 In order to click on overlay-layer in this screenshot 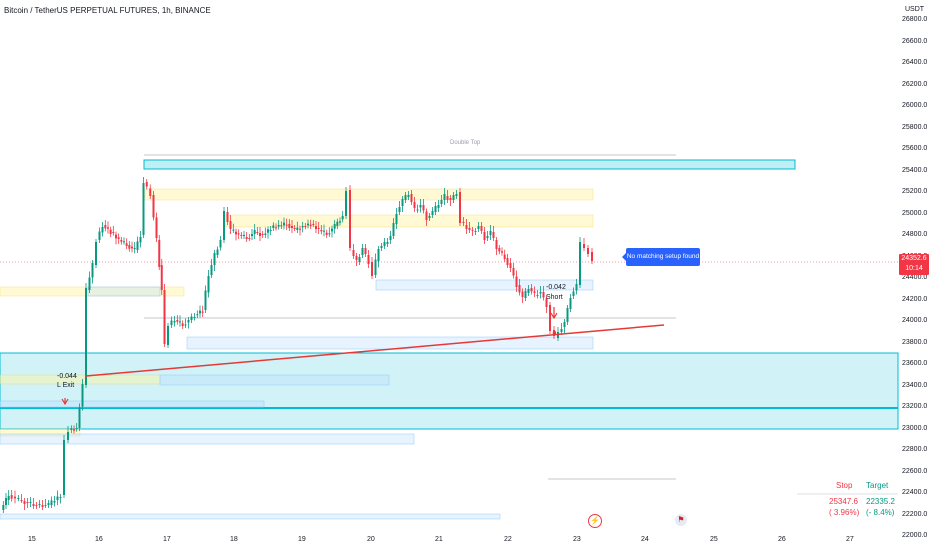, I will do `click(363, 356)`.